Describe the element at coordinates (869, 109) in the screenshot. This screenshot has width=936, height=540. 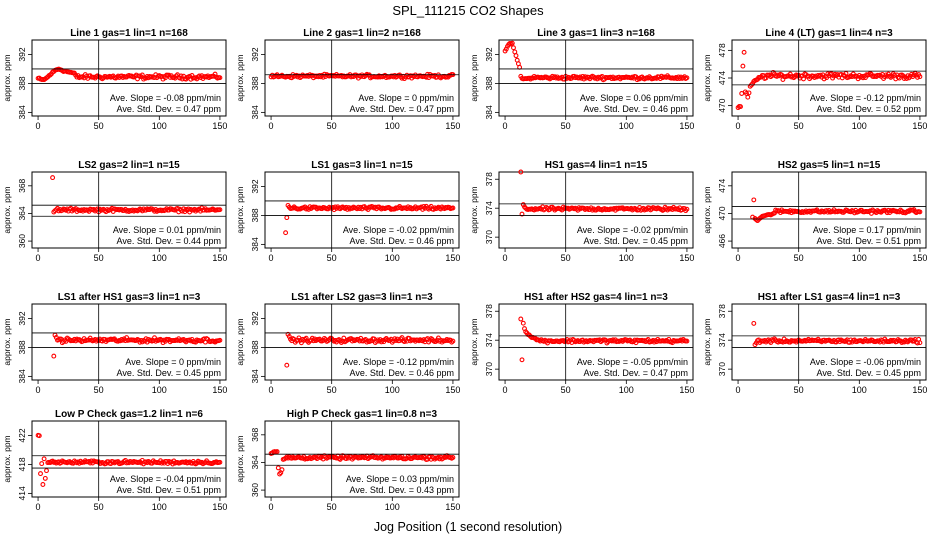
I see `std-dev-annotation: Ave. Std. Dev. = 0.52 ppm` at that location.